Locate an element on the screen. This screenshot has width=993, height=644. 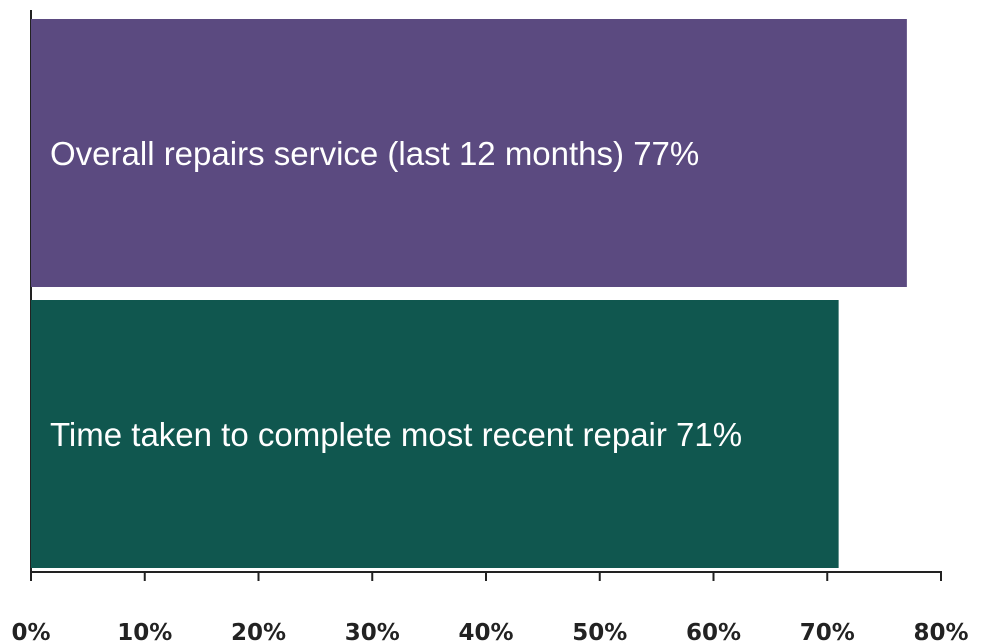
x-tick-label: 70% is located at coordinates (827, 632).